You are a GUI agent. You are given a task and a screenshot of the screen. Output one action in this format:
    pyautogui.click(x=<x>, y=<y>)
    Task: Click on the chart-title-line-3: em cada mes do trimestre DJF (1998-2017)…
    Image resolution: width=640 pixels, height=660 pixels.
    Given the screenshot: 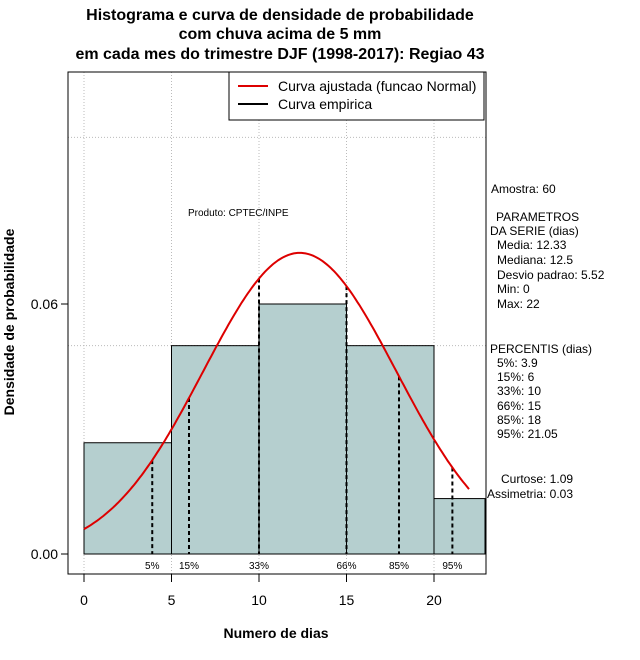 What is the action you would take?
    pyautogui.click(x=280, y=54)
    